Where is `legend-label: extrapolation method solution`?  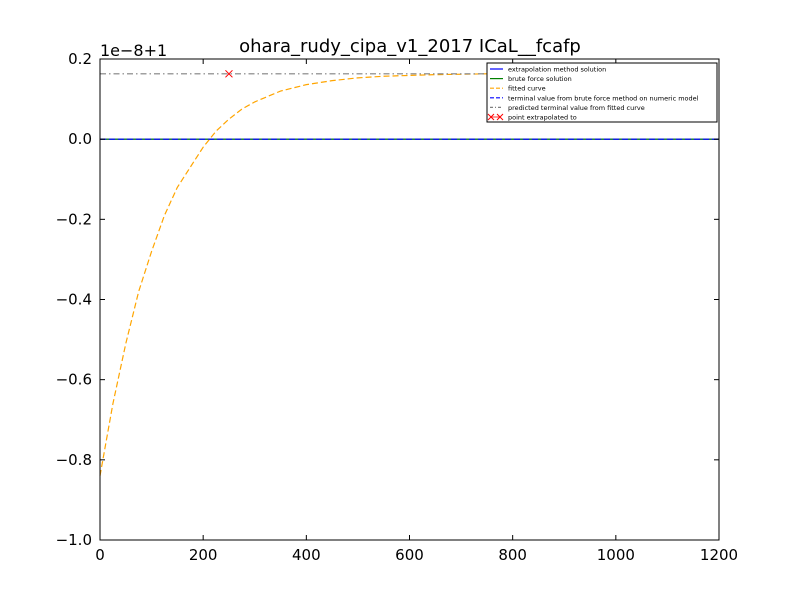
legend-label: extrapolation method solution is located at coordinates (557, 70).